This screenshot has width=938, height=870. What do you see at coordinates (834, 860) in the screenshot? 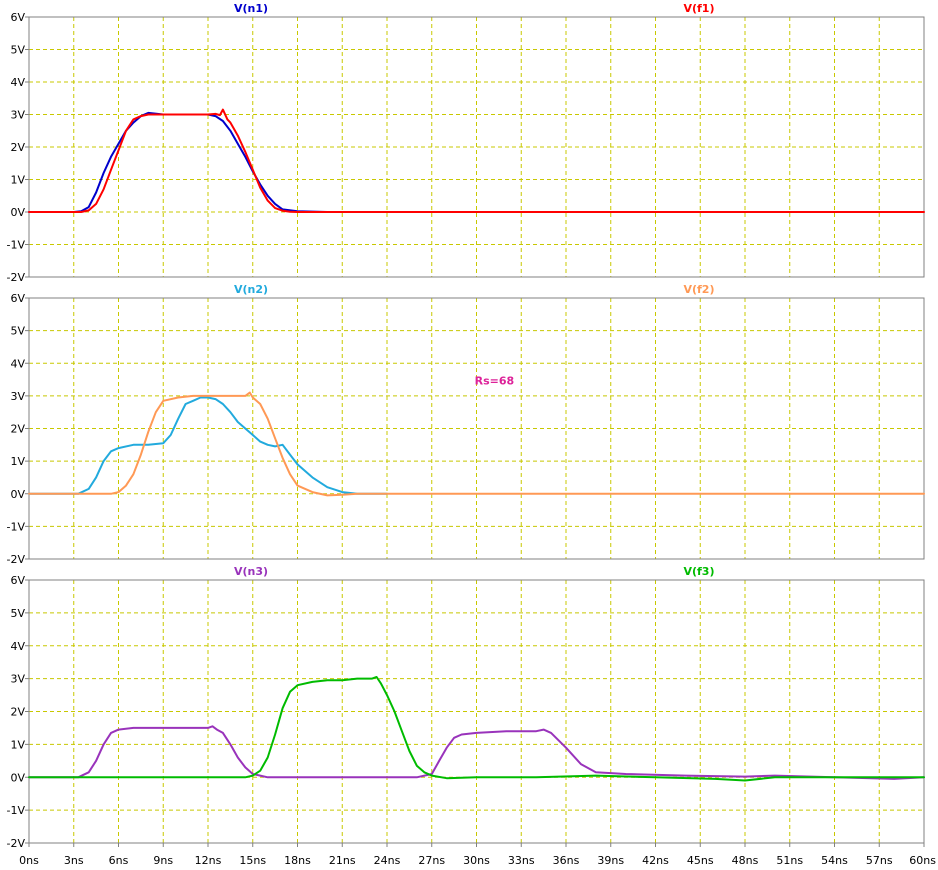
I see `x-tick-label: 54ns` at bounding box center [834, 860].